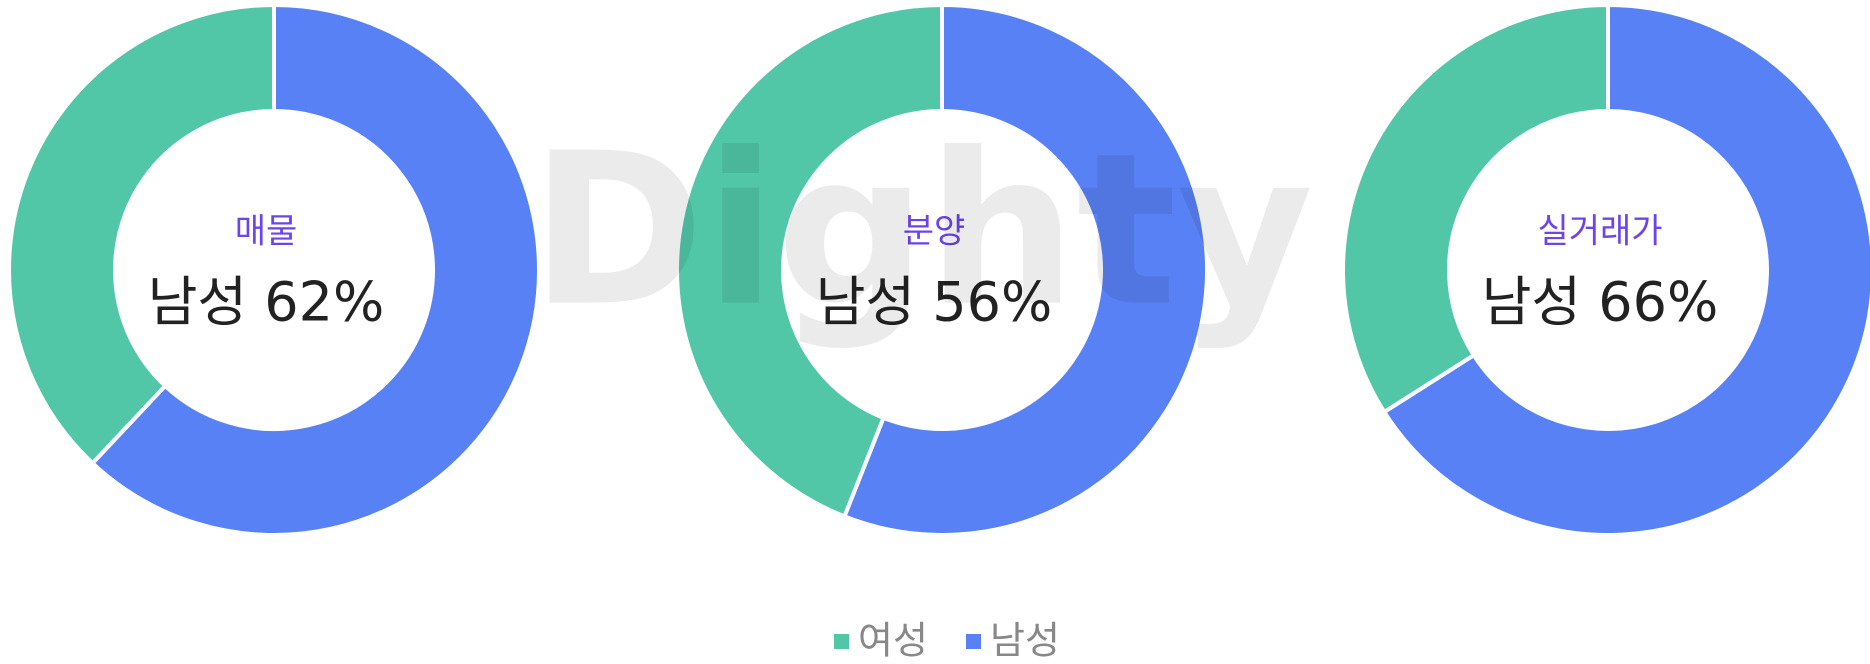 The height and width of the screenshot is (664, 1870). What do you see at coordinates (1025, 641) in the screenshot?
I see `legend-label: 남성` at bounding box center [1025, 641].